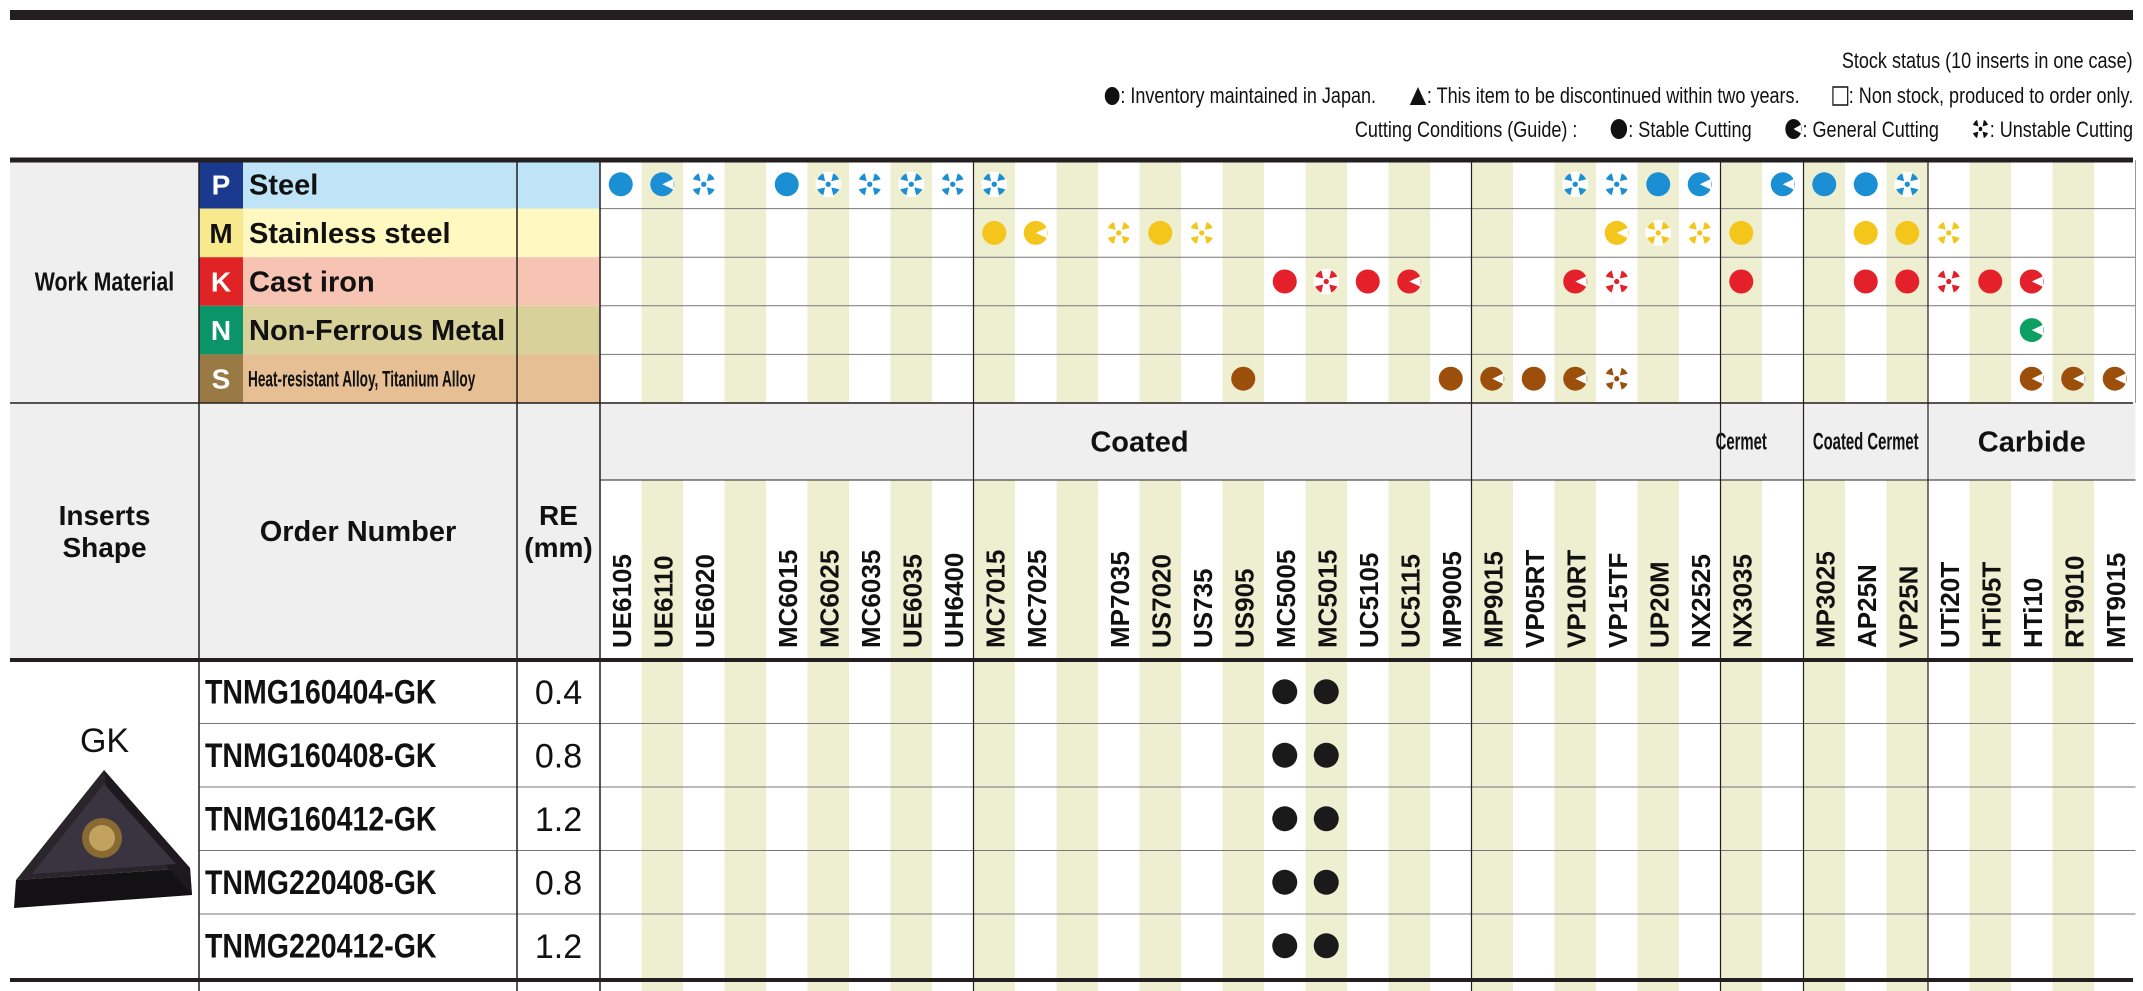 The image size is (2143, 991). What do you see at coordinates (1619, 132) in the screenshot?
I see `stable-cutting-icon` at bounding box center [1619, 132].